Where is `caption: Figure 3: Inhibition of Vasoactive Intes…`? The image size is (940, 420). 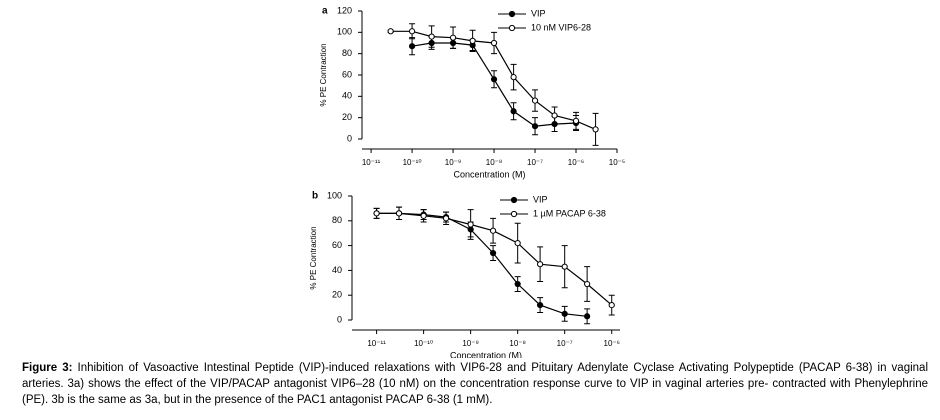 caption: Figure 3: Inhibition of Vasoactive Intes… is located at coordinates (475, 384).